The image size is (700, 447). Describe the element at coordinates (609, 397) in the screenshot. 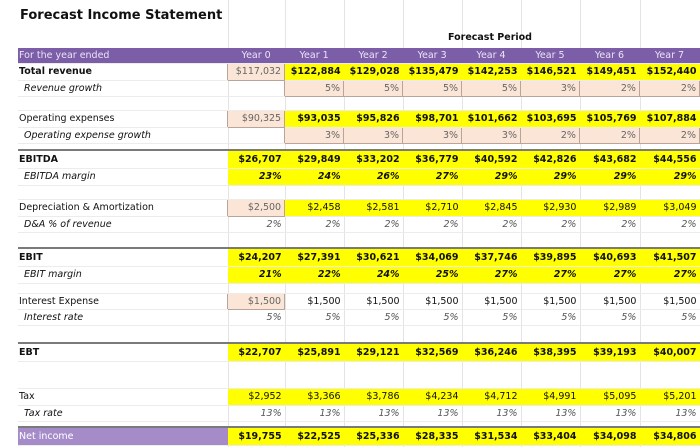

I see `value-cell: $5,095` at that location.